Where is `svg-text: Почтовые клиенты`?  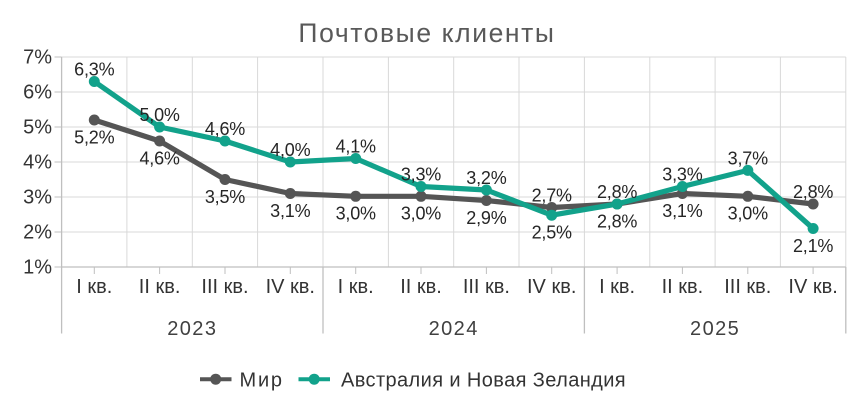 svg-text: Почтовые клиенты is located at coordinates (426, 33).